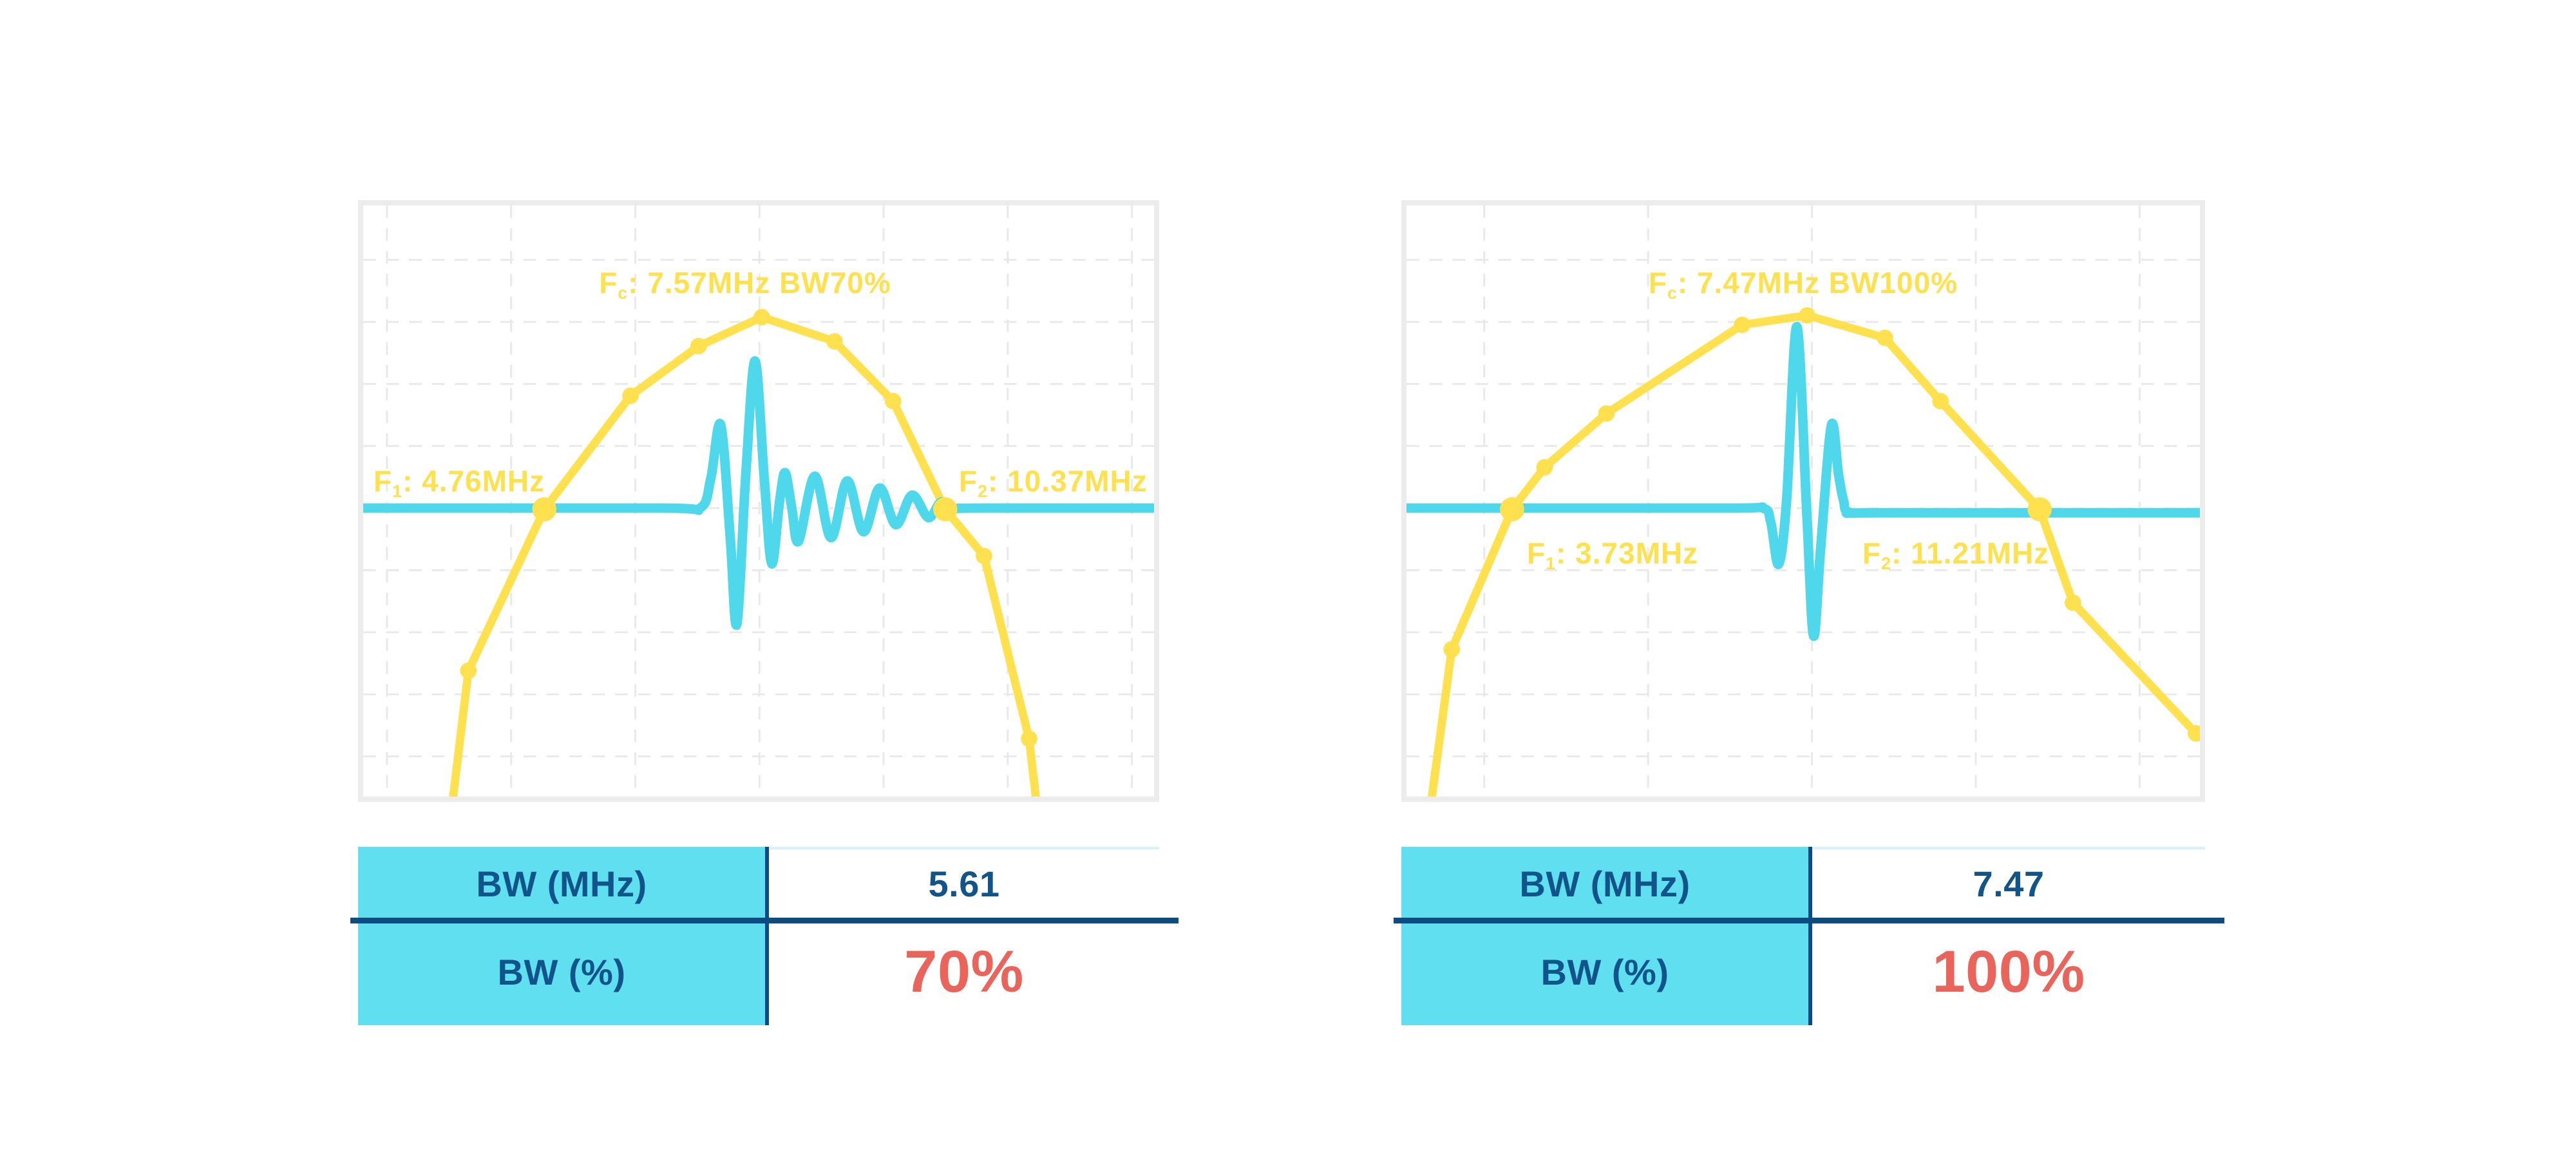 The width and height of the screenshot is (2576, 1154). What do you see at coordinates (1818, 282) in the screenshot?
I see `fc-annotation-rest: : 7.47MHz BW100%` at bounding box center [1818, 282].